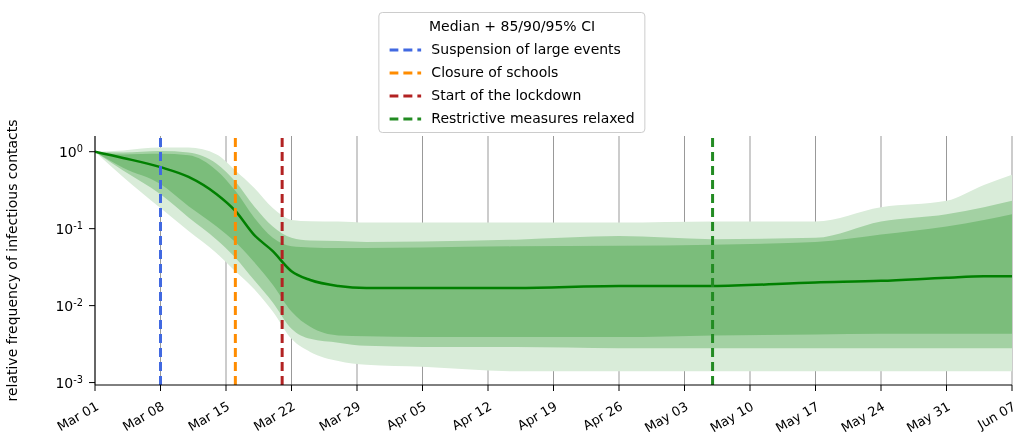  I want to click on x-tick-label: Jun 07, so click(996, 415).